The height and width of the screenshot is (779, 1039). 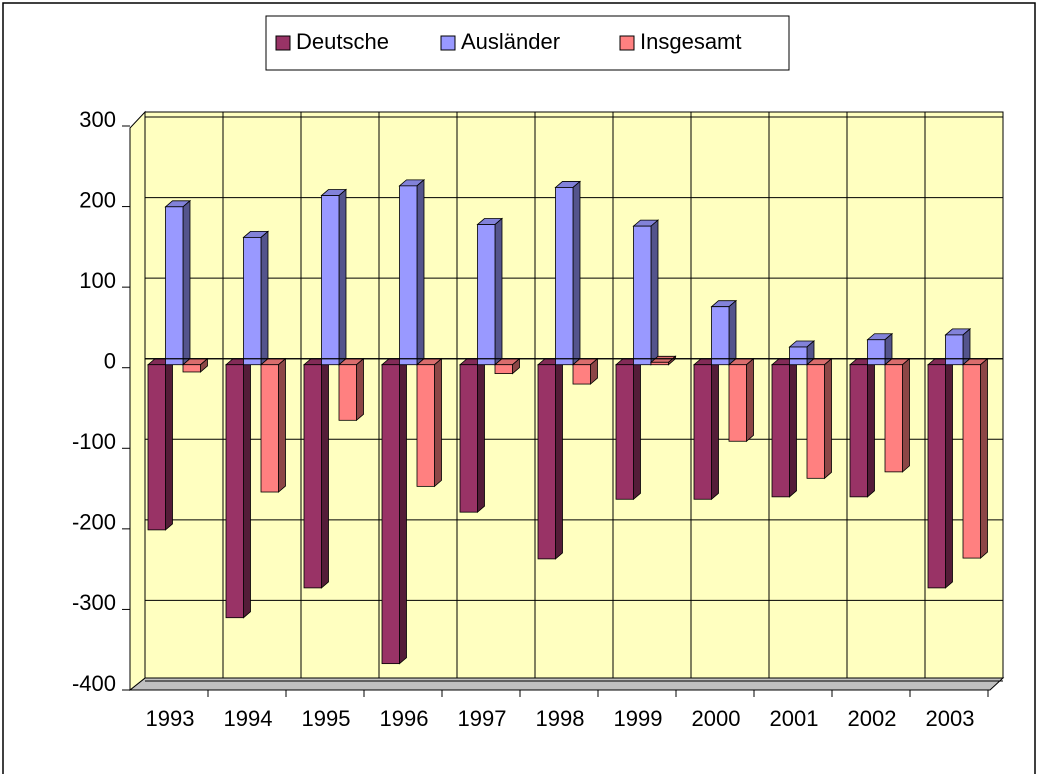 I want to click on legend-box, so click(x=527, y=43).